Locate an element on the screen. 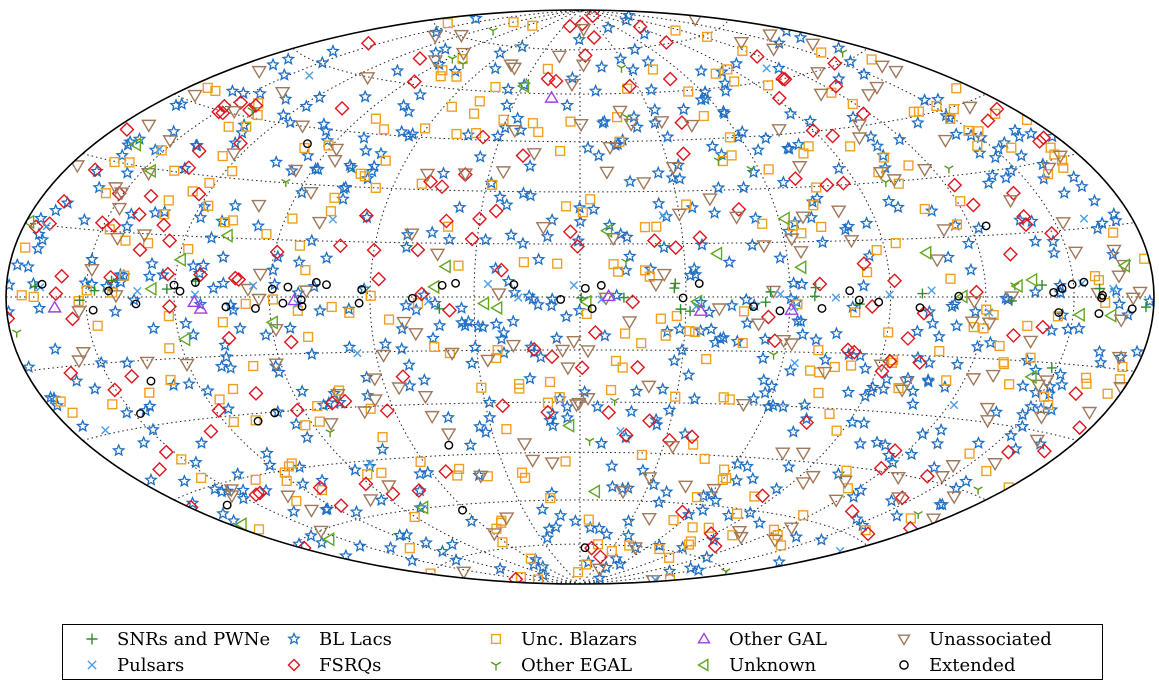 The height and width of the screenshot is (684, 1159). bll-legend-marker is located at coordinates (294, 638).